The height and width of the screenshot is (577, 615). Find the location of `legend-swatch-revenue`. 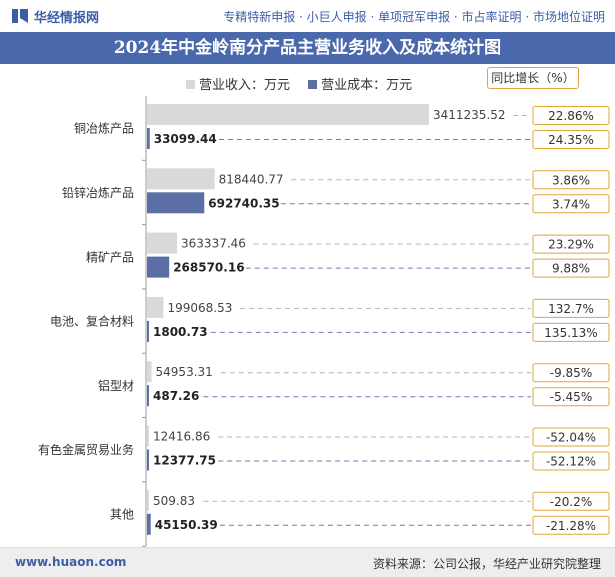

legend-swatch-revenue is located at coordinates (190, 84).